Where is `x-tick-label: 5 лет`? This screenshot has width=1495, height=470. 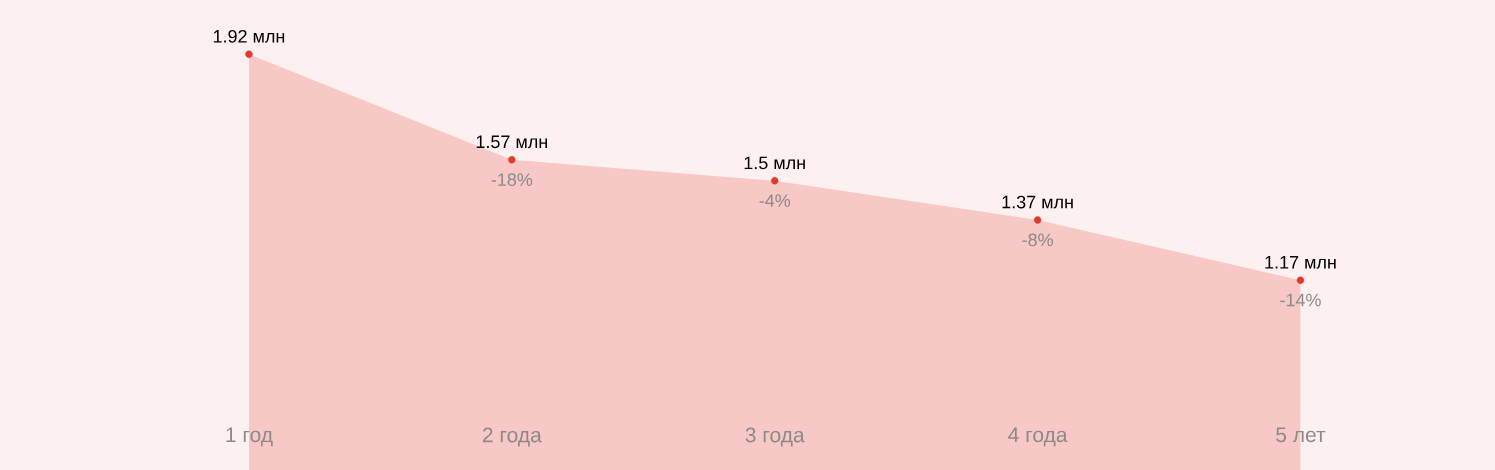 x-tick-label: 5 лет is located at coordinates (1301, 435).